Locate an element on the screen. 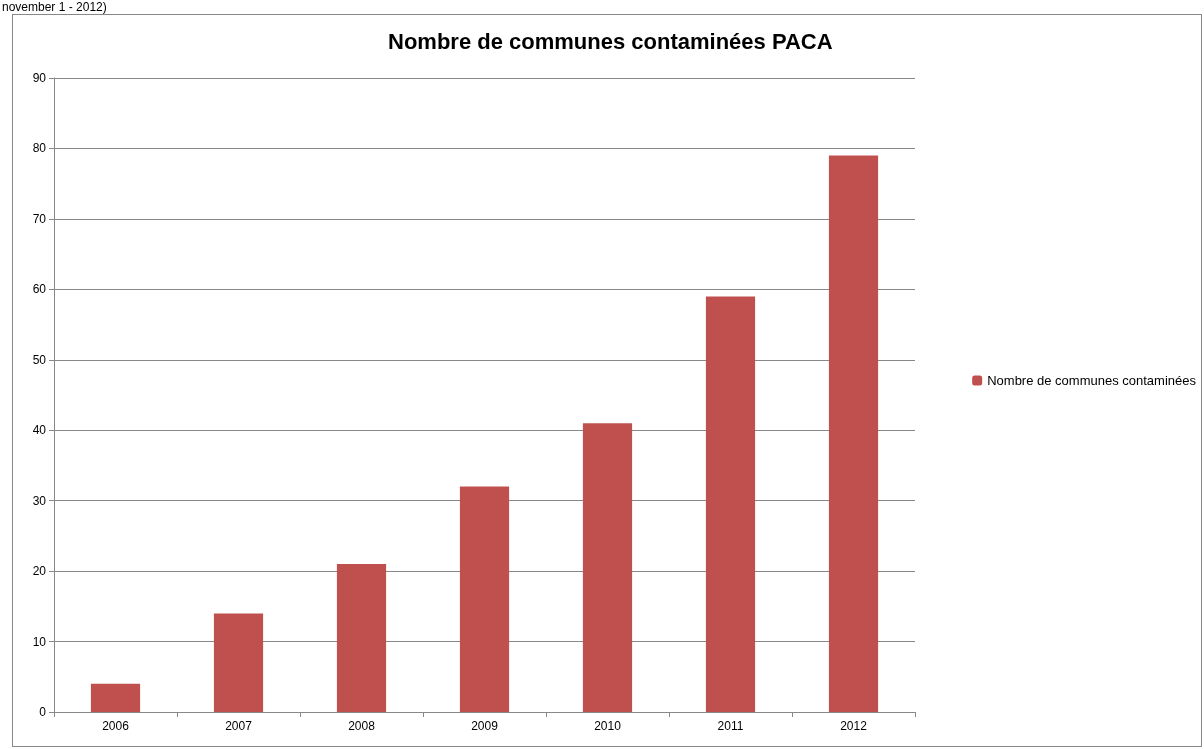 The image size is (1204, 749). y-tick-label: 0 is located at coordinates (43, 712).